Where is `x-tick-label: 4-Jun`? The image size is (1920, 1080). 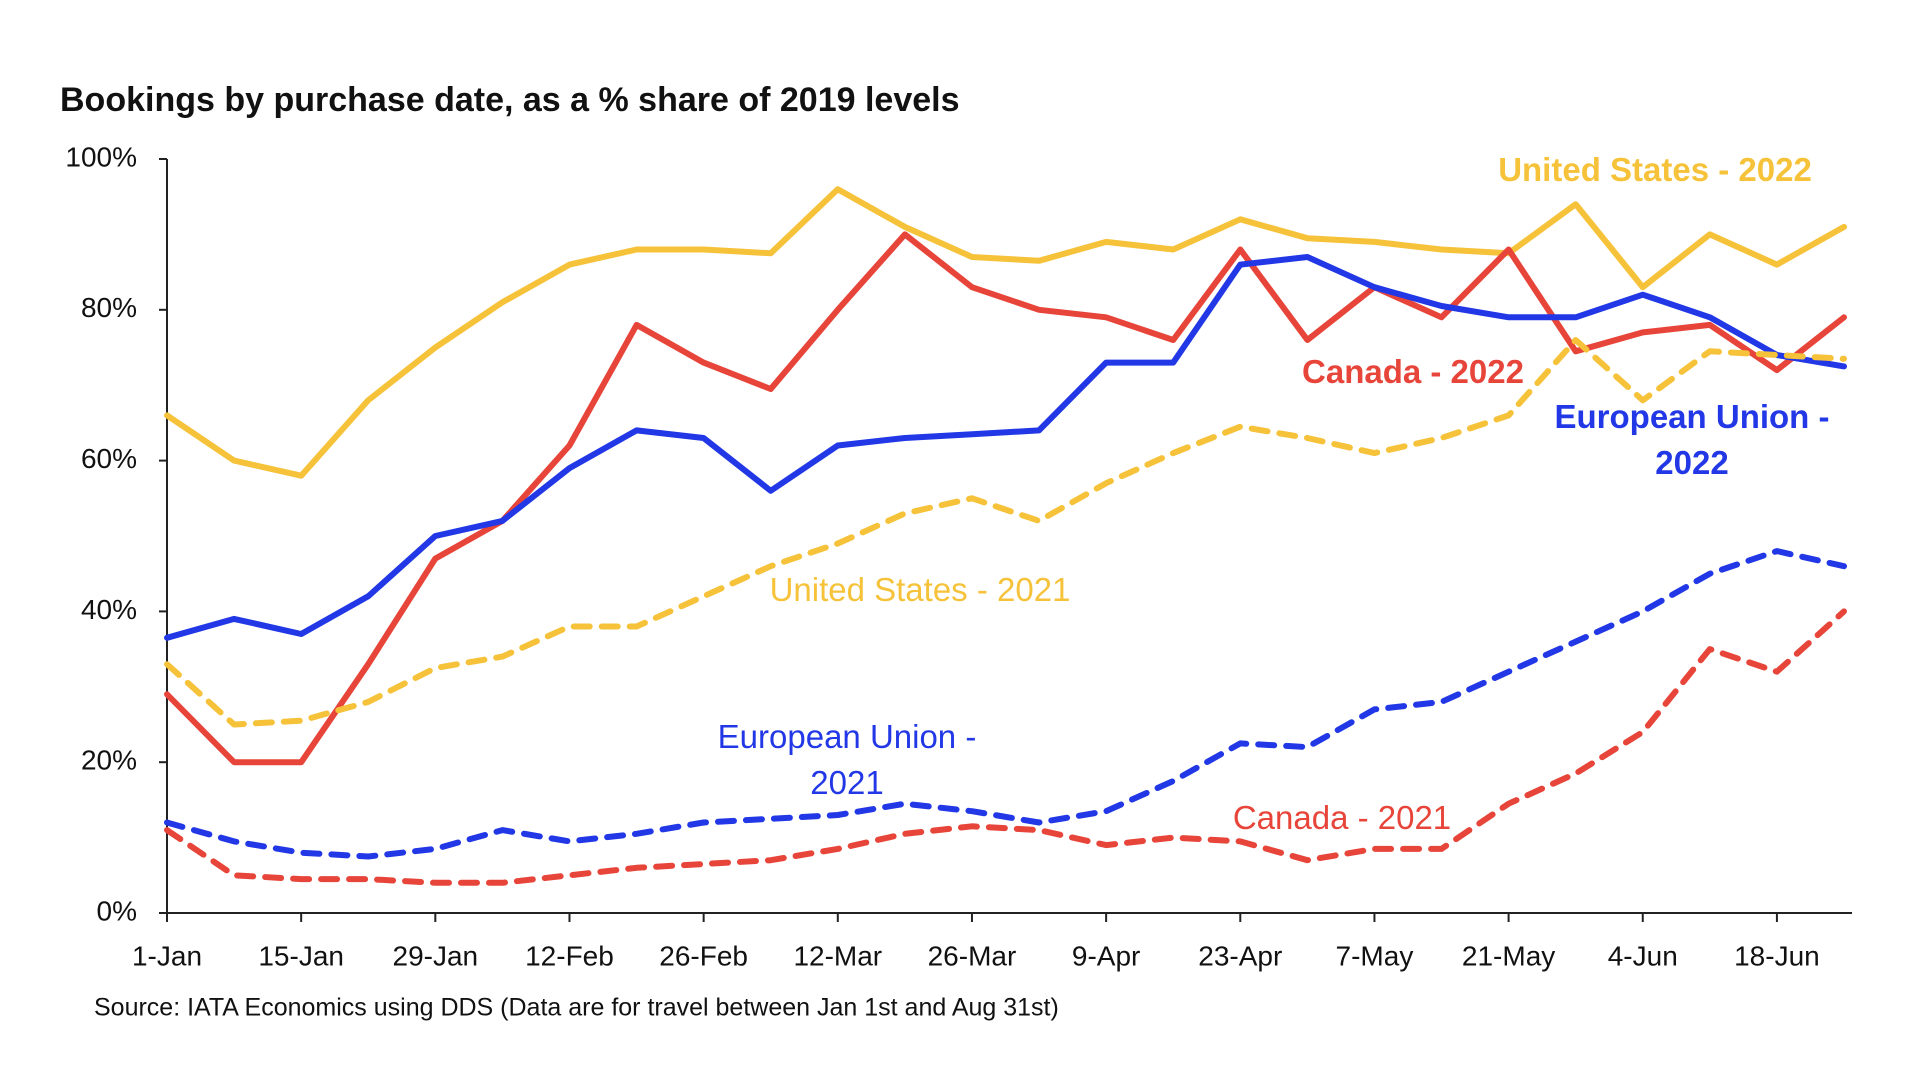 x-tick-label: 4-Jun is located at coordinates (1643, 955).